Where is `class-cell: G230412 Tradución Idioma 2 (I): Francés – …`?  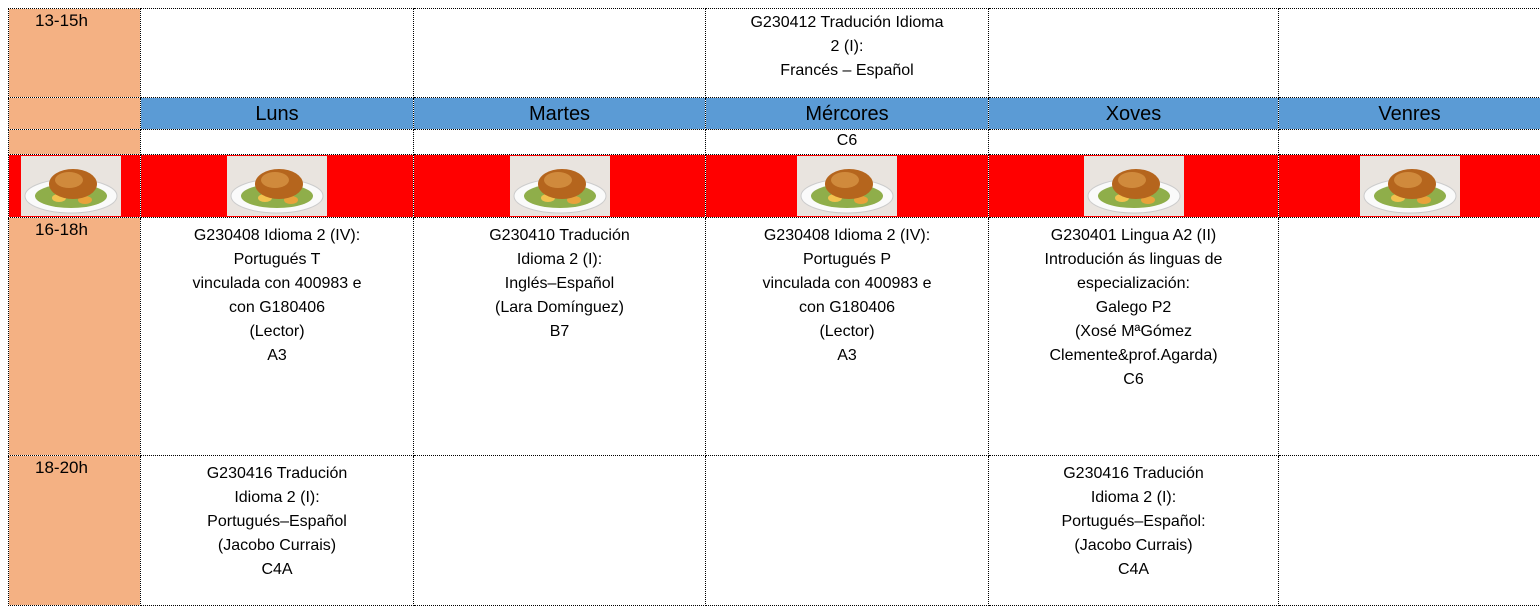 class-cell: G230412 Tradución Idioma 2 (I): Francés – … is located at coordinates (847, 53).